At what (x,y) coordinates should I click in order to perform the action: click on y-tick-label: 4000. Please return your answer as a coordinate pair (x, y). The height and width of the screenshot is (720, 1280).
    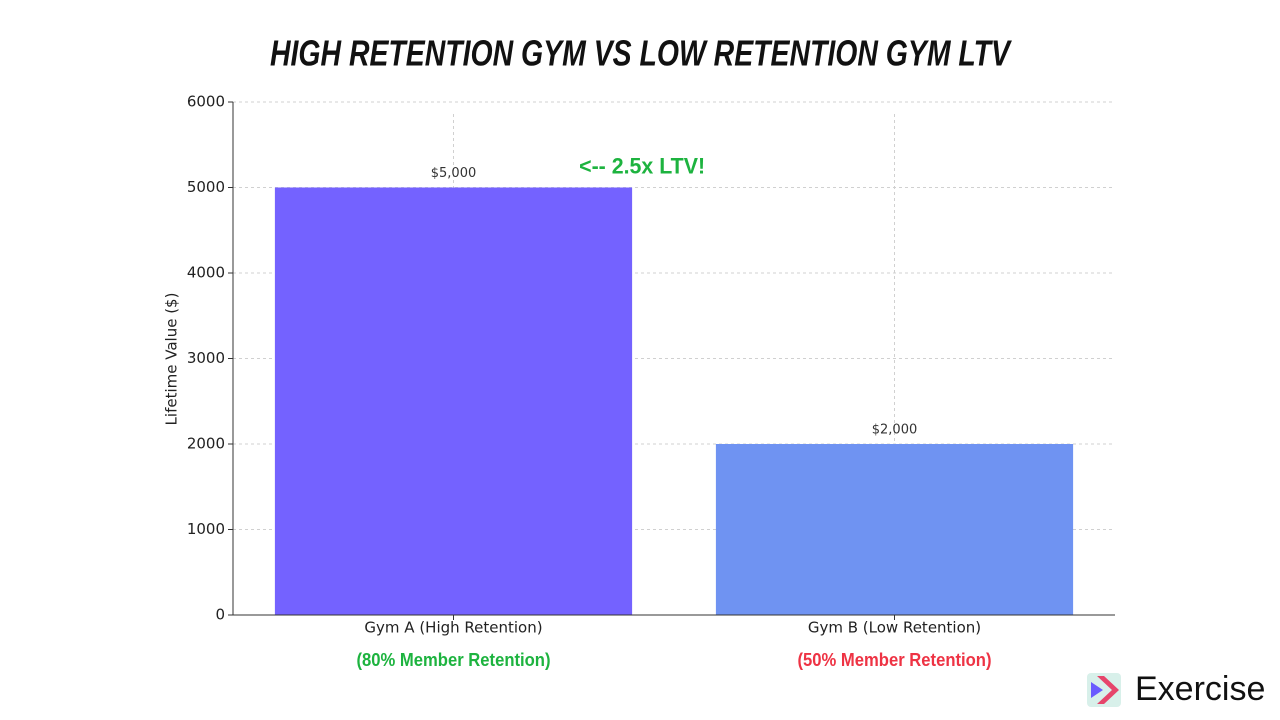
    Looking at the image, I should click on (206, 273).